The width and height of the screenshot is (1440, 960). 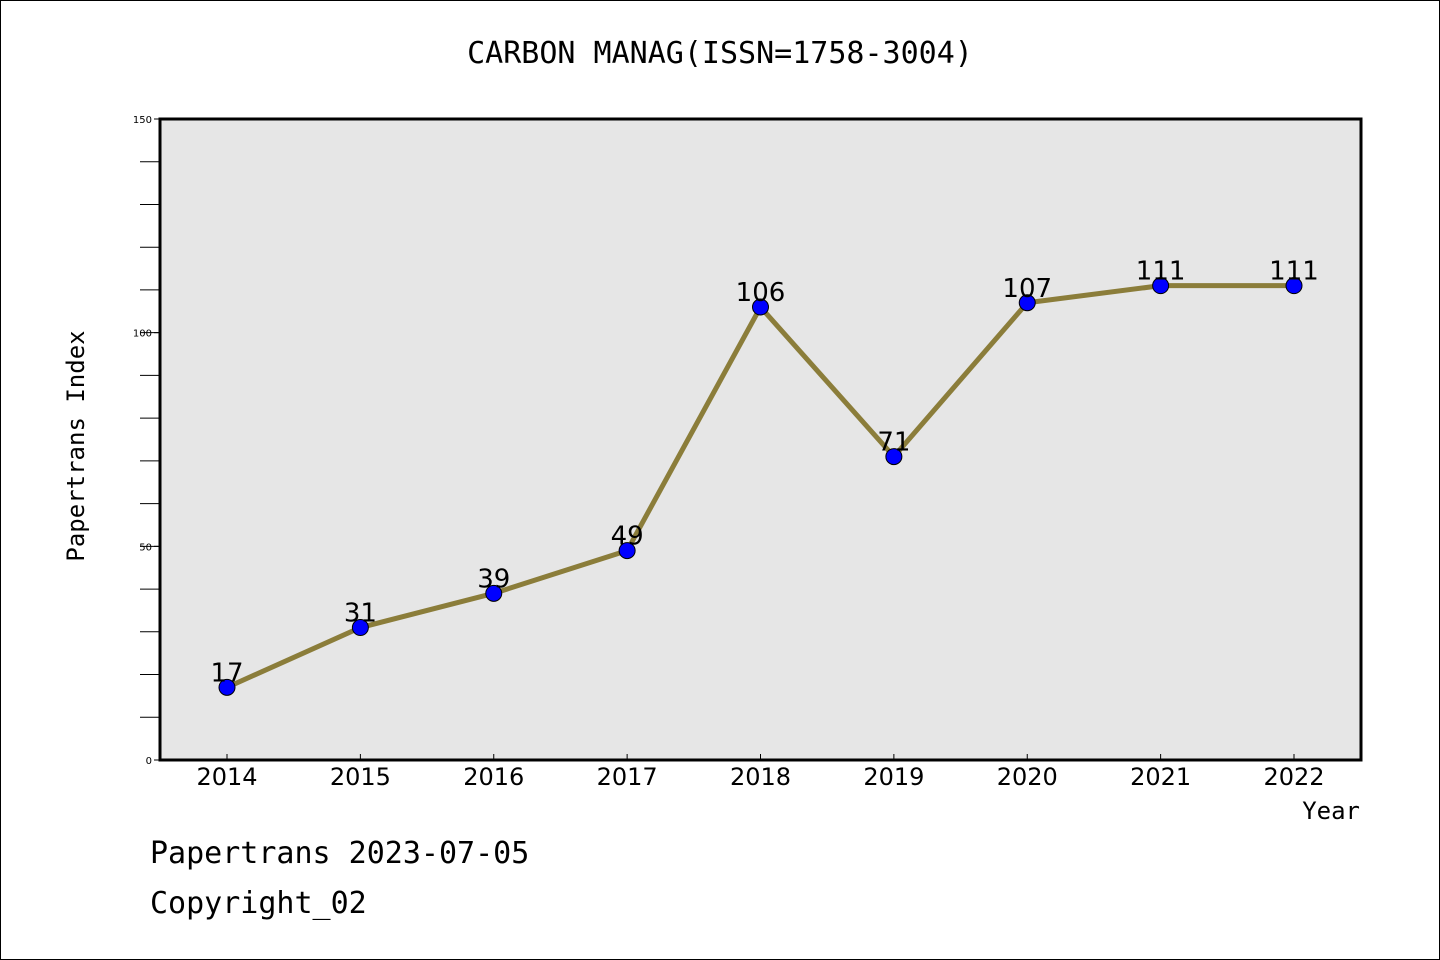 I want to click on x-axis-ticks: 2014 2015 2016 2017 2018 2019 2020 2021 2022, so click(x=760, y=772).